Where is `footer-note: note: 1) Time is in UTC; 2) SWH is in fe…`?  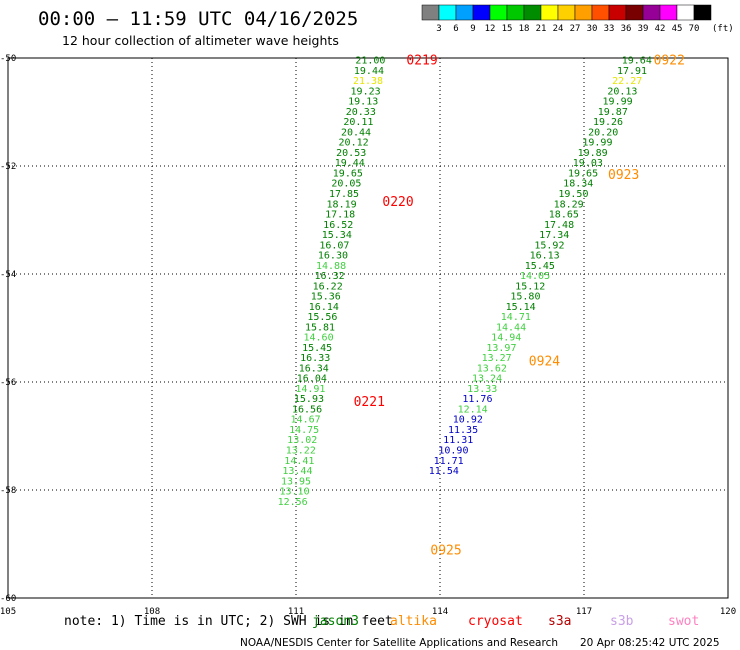 footer-note: note: 1) Time is in UTC; 2) SWH is in fe… is located at coordinates (228, 621).